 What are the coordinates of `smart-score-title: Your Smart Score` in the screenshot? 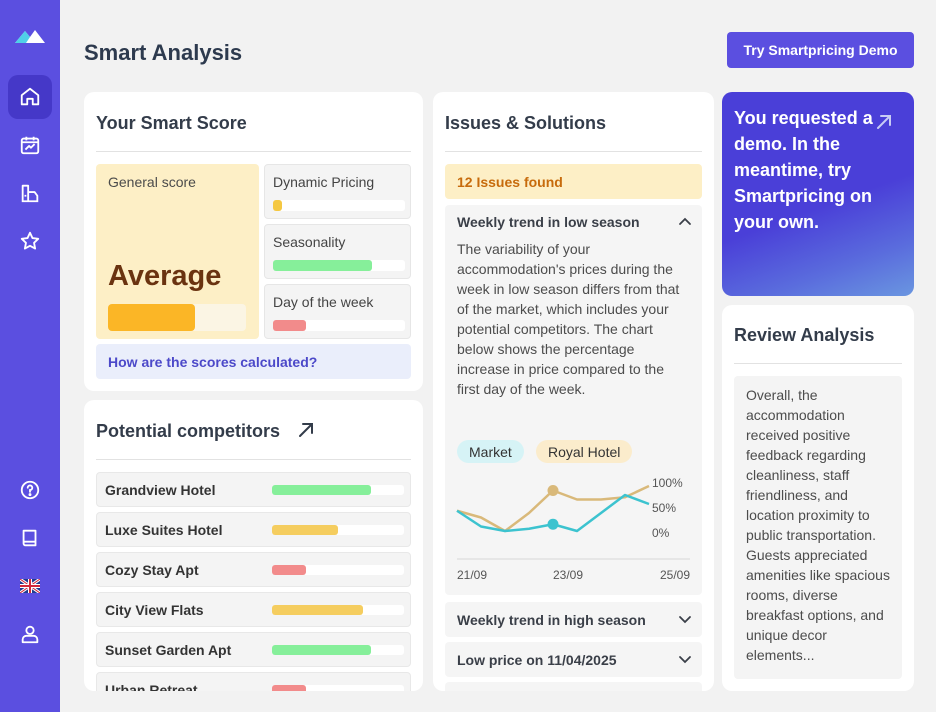 It's located at (171, 123).